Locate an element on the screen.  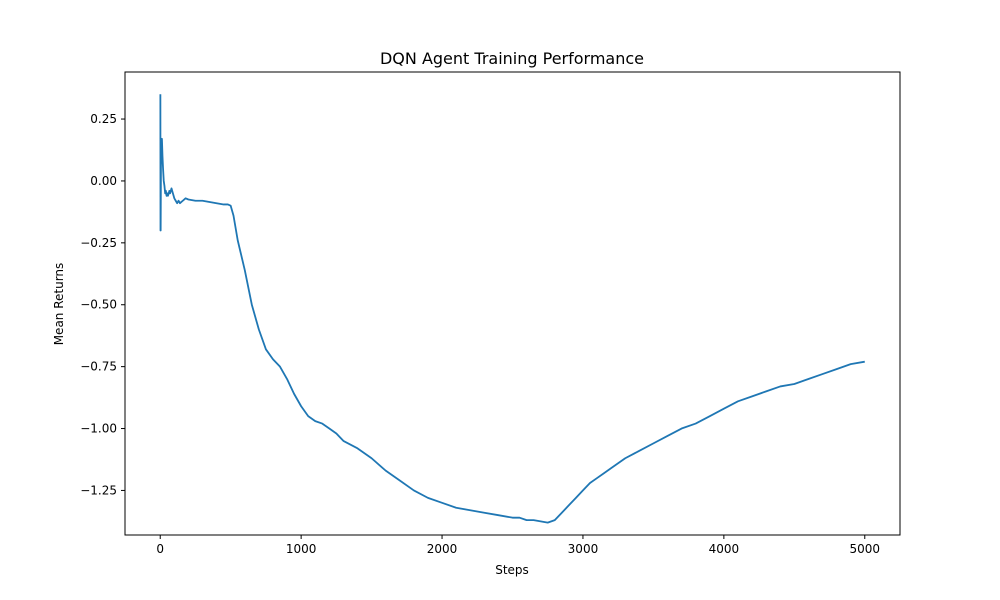
y-axis-label: Mean Returns is located at coordinates (59, 304).